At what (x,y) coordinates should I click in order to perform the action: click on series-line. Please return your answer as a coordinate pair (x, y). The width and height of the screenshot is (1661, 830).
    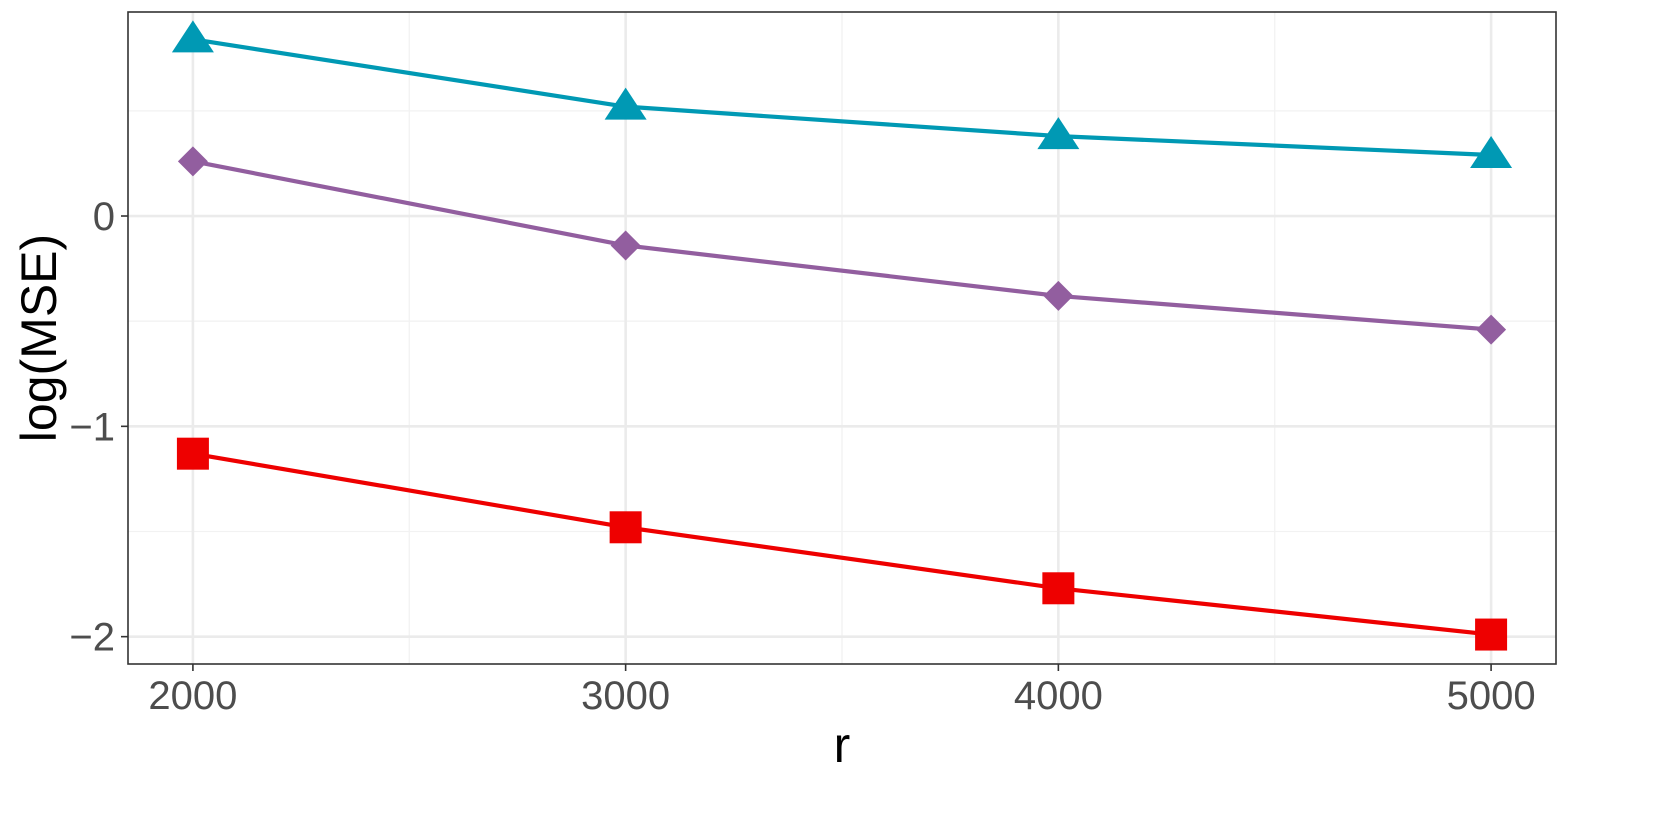
    Looking at the image, I should click on (842, 97).